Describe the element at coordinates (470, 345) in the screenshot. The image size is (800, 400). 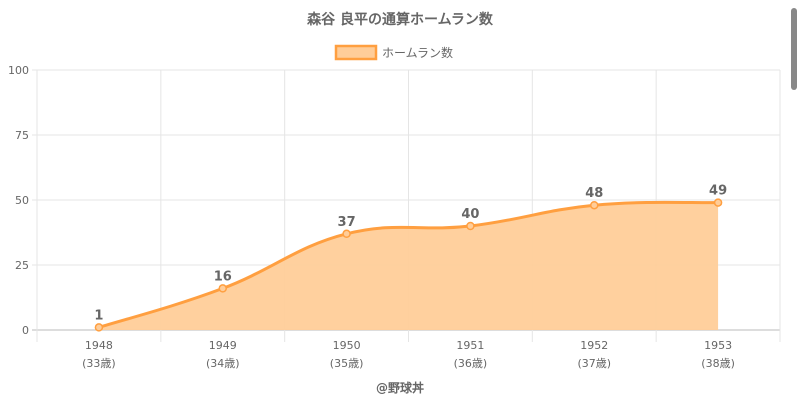
I see `x-tick-label: 1951` at that location.